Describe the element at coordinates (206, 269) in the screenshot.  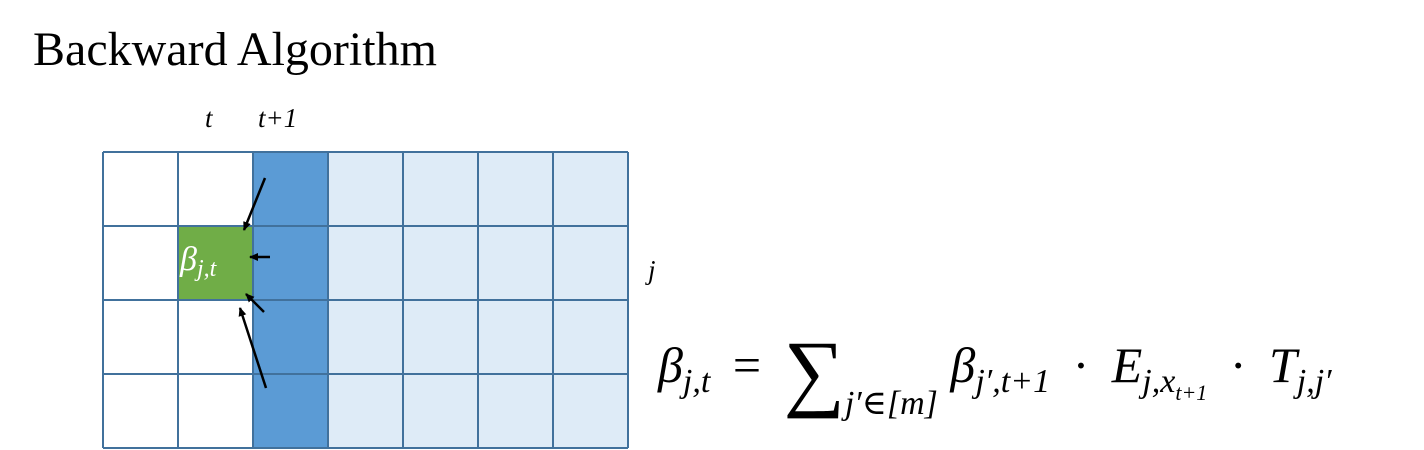
I see `cell-subscript: j,t` at that location.